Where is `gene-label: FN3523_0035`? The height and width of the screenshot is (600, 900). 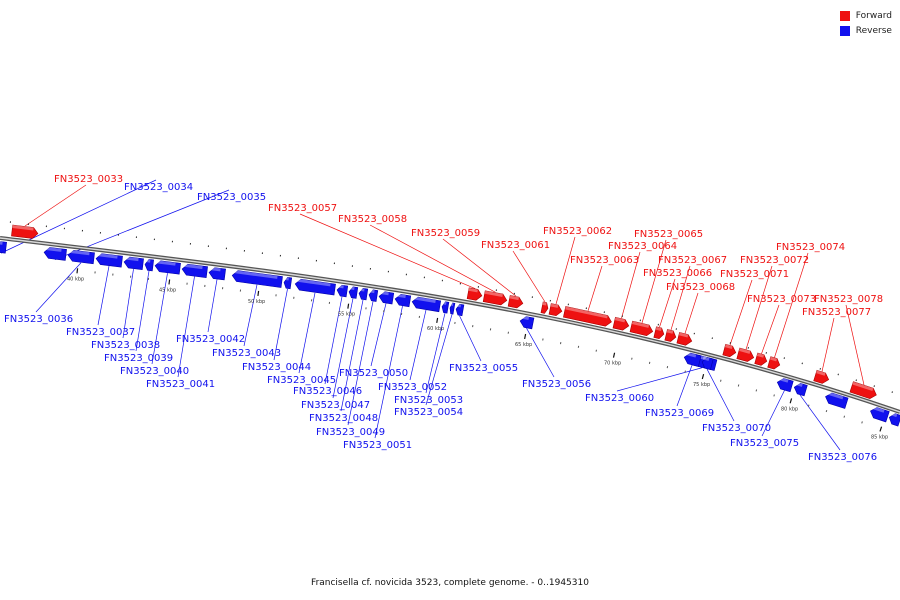
gene-label: FN3523_0035 is located at coordinates (231, 197).